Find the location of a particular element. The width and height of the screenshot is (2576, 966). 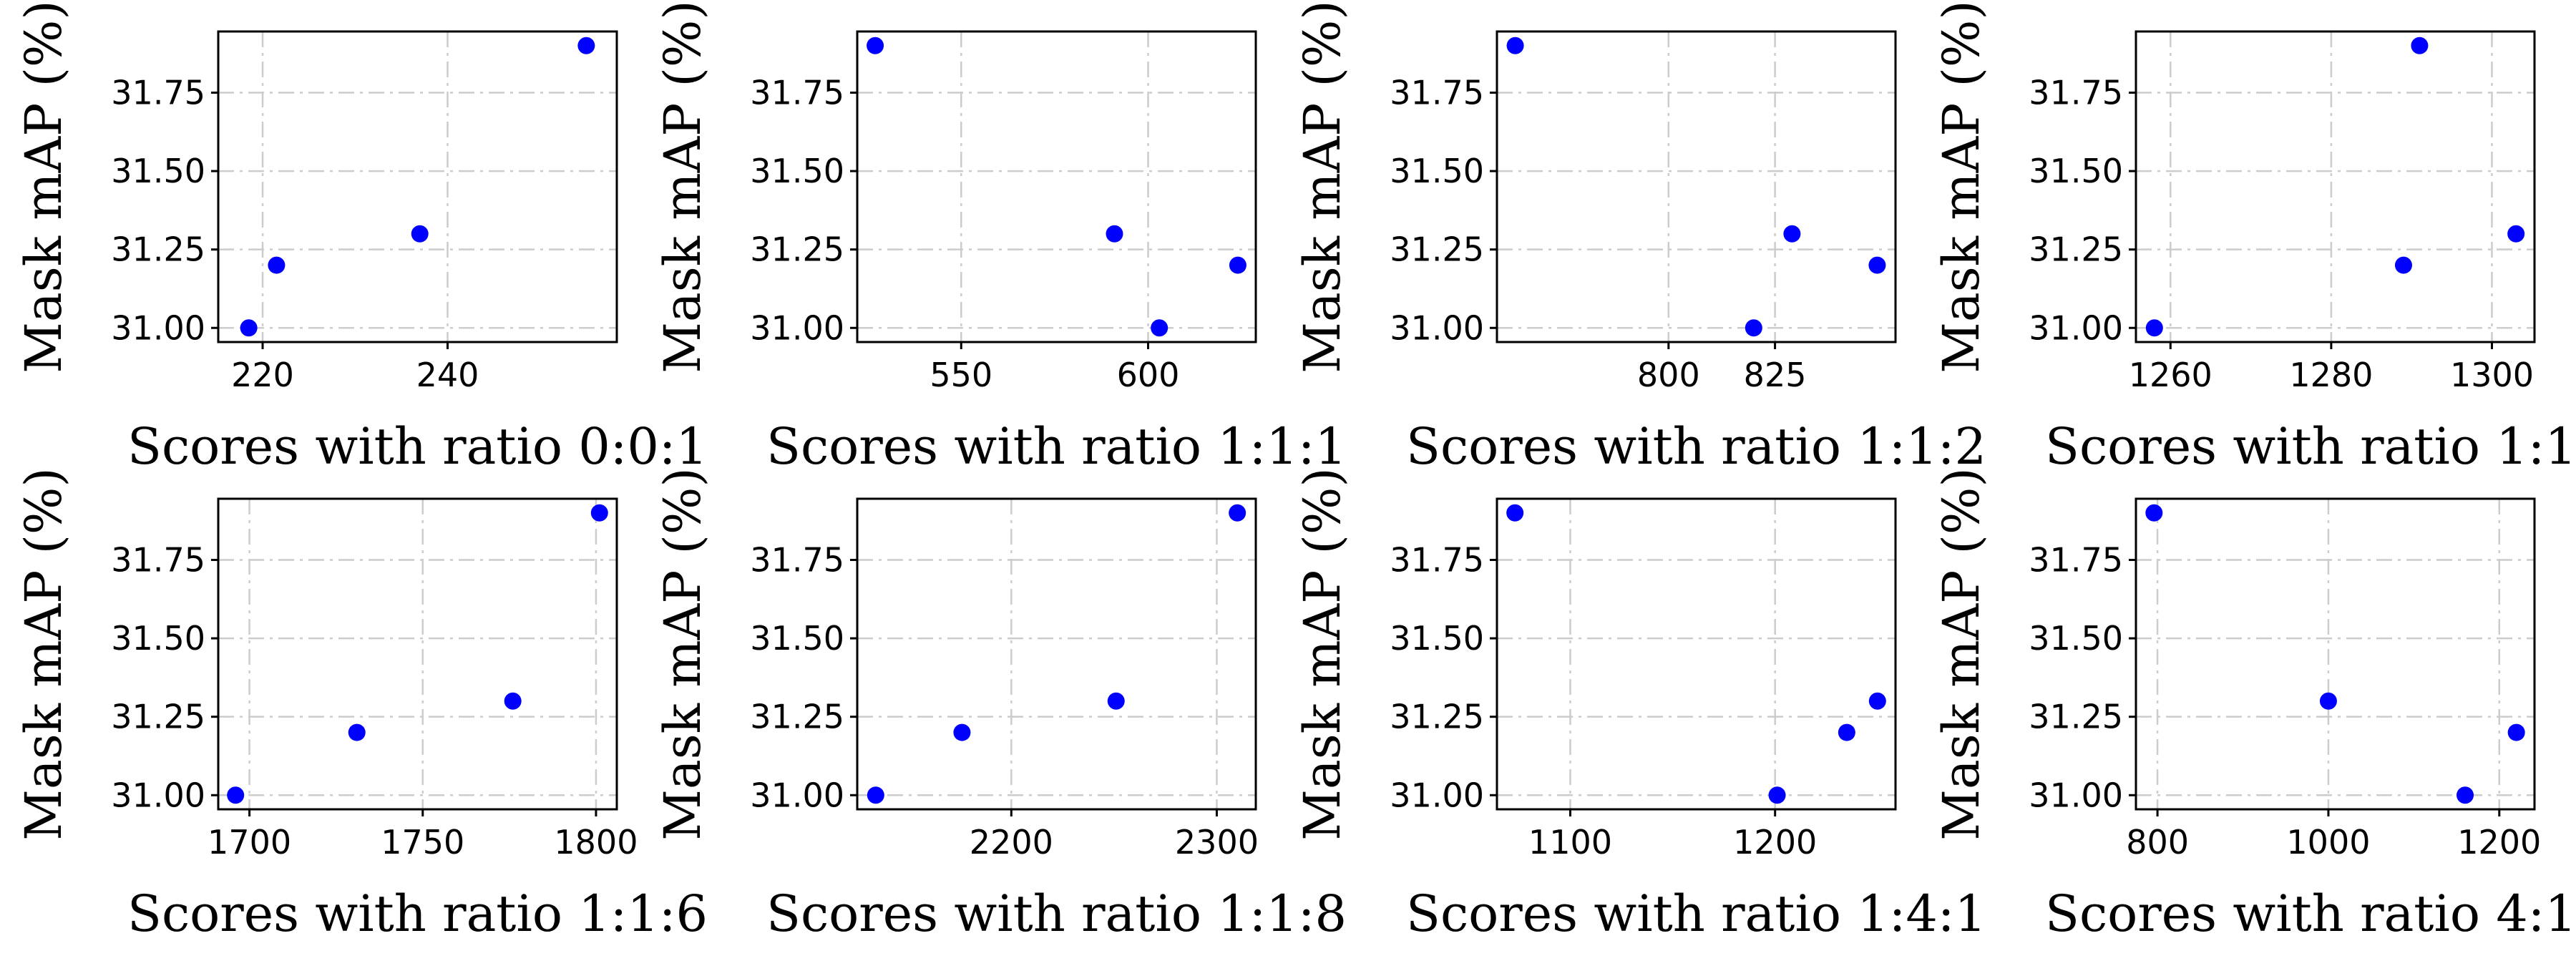

x-axis-label: Scores with ratio 1:1:4 is located at coordinates (2310, 446).